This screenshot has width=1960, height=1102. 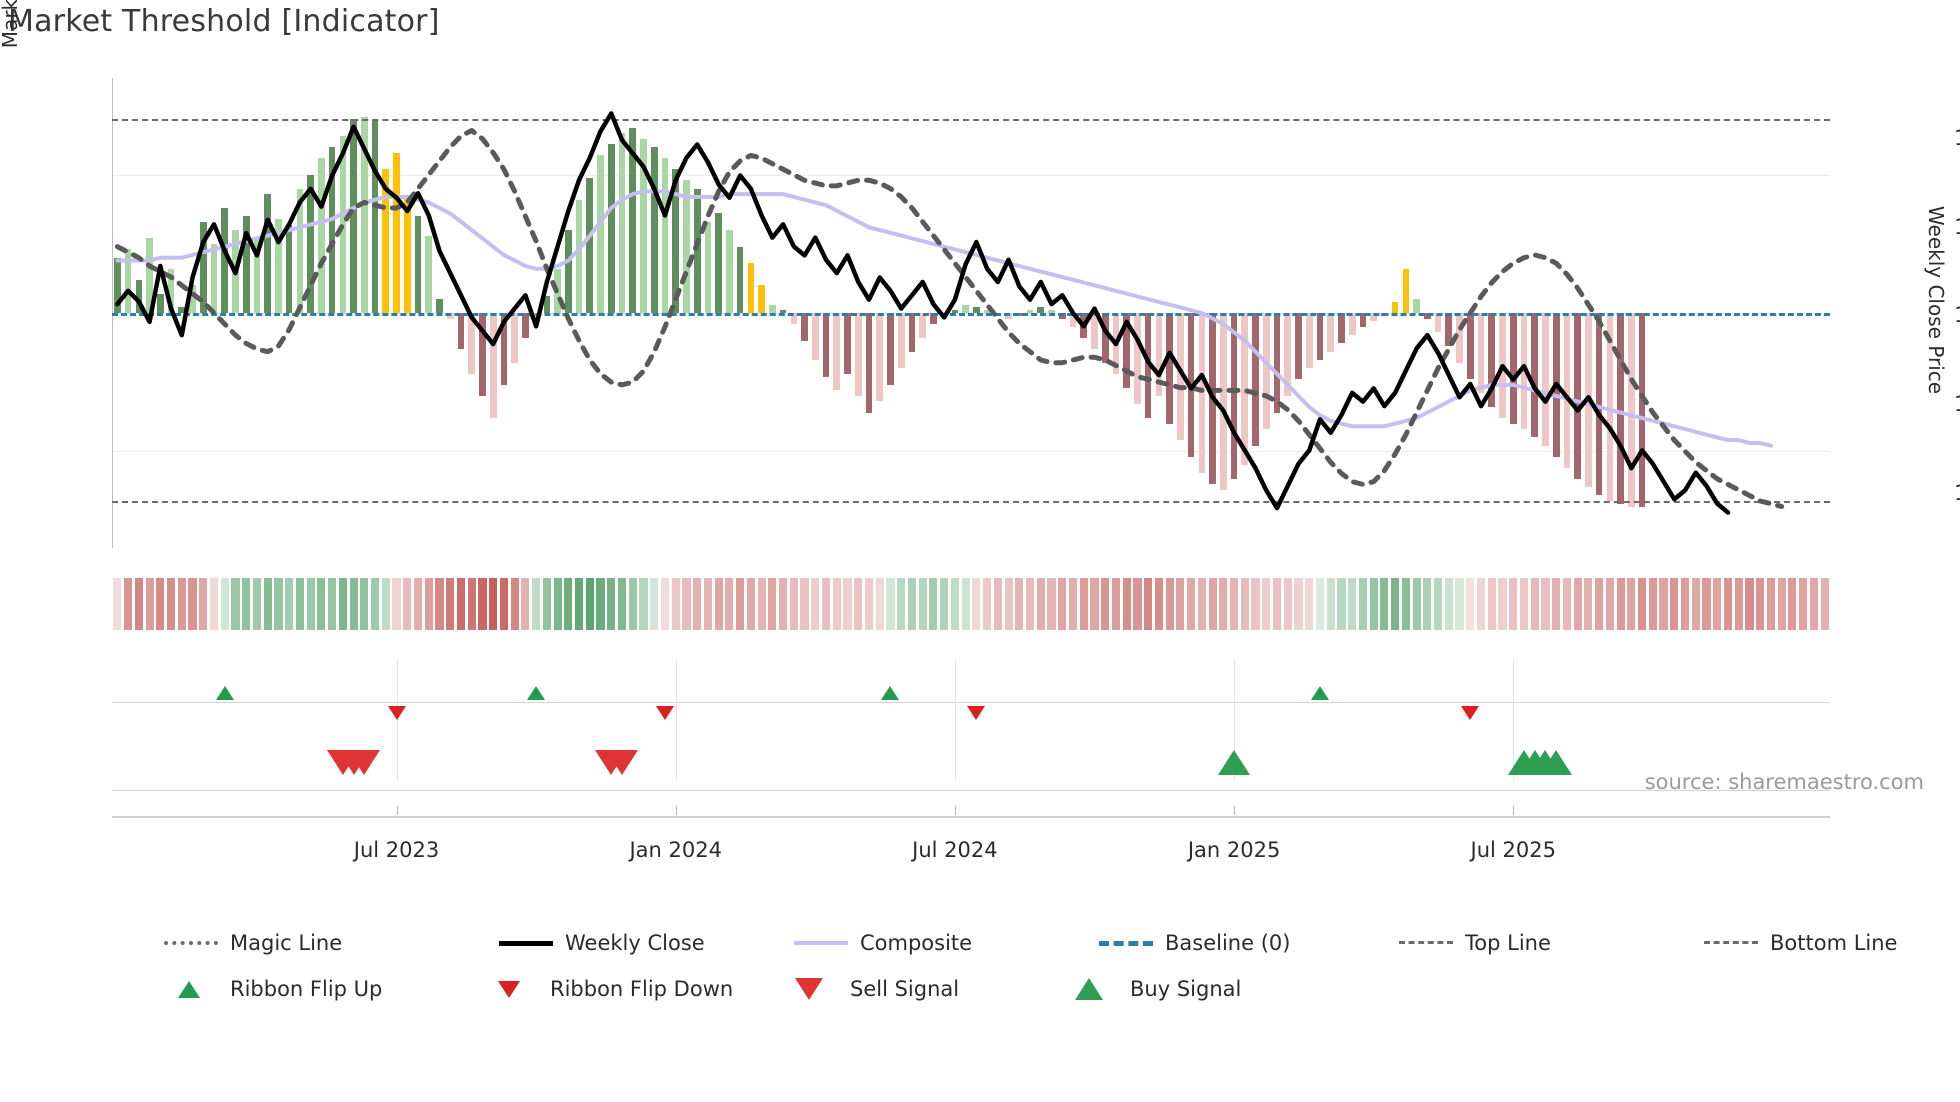 I want to click on y-tick-right: 110.00, so click(x=1957, y=404).